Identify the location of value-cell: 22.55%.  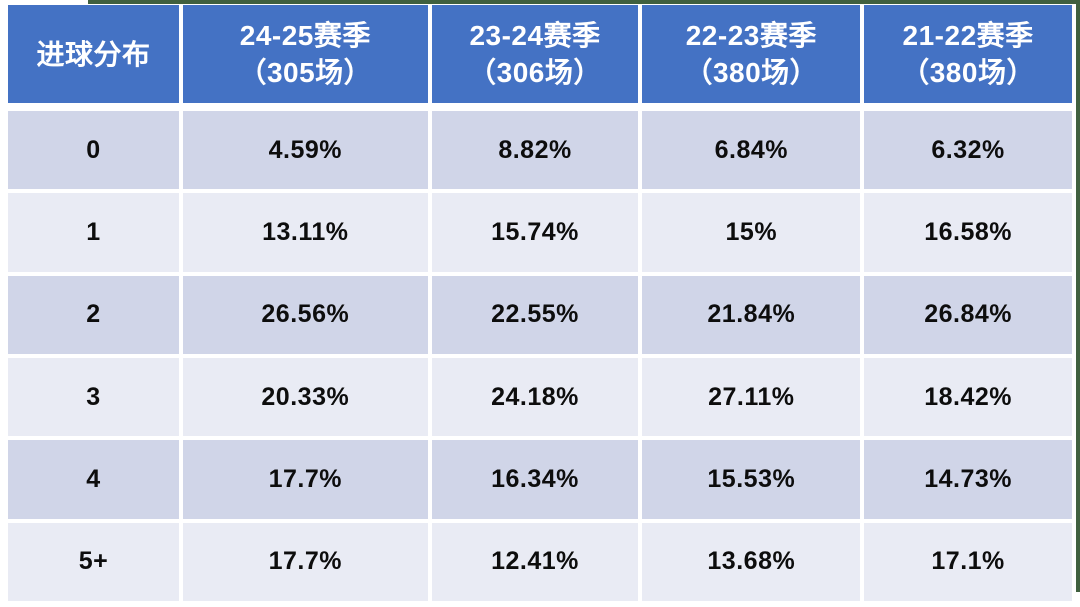
(535, 314).